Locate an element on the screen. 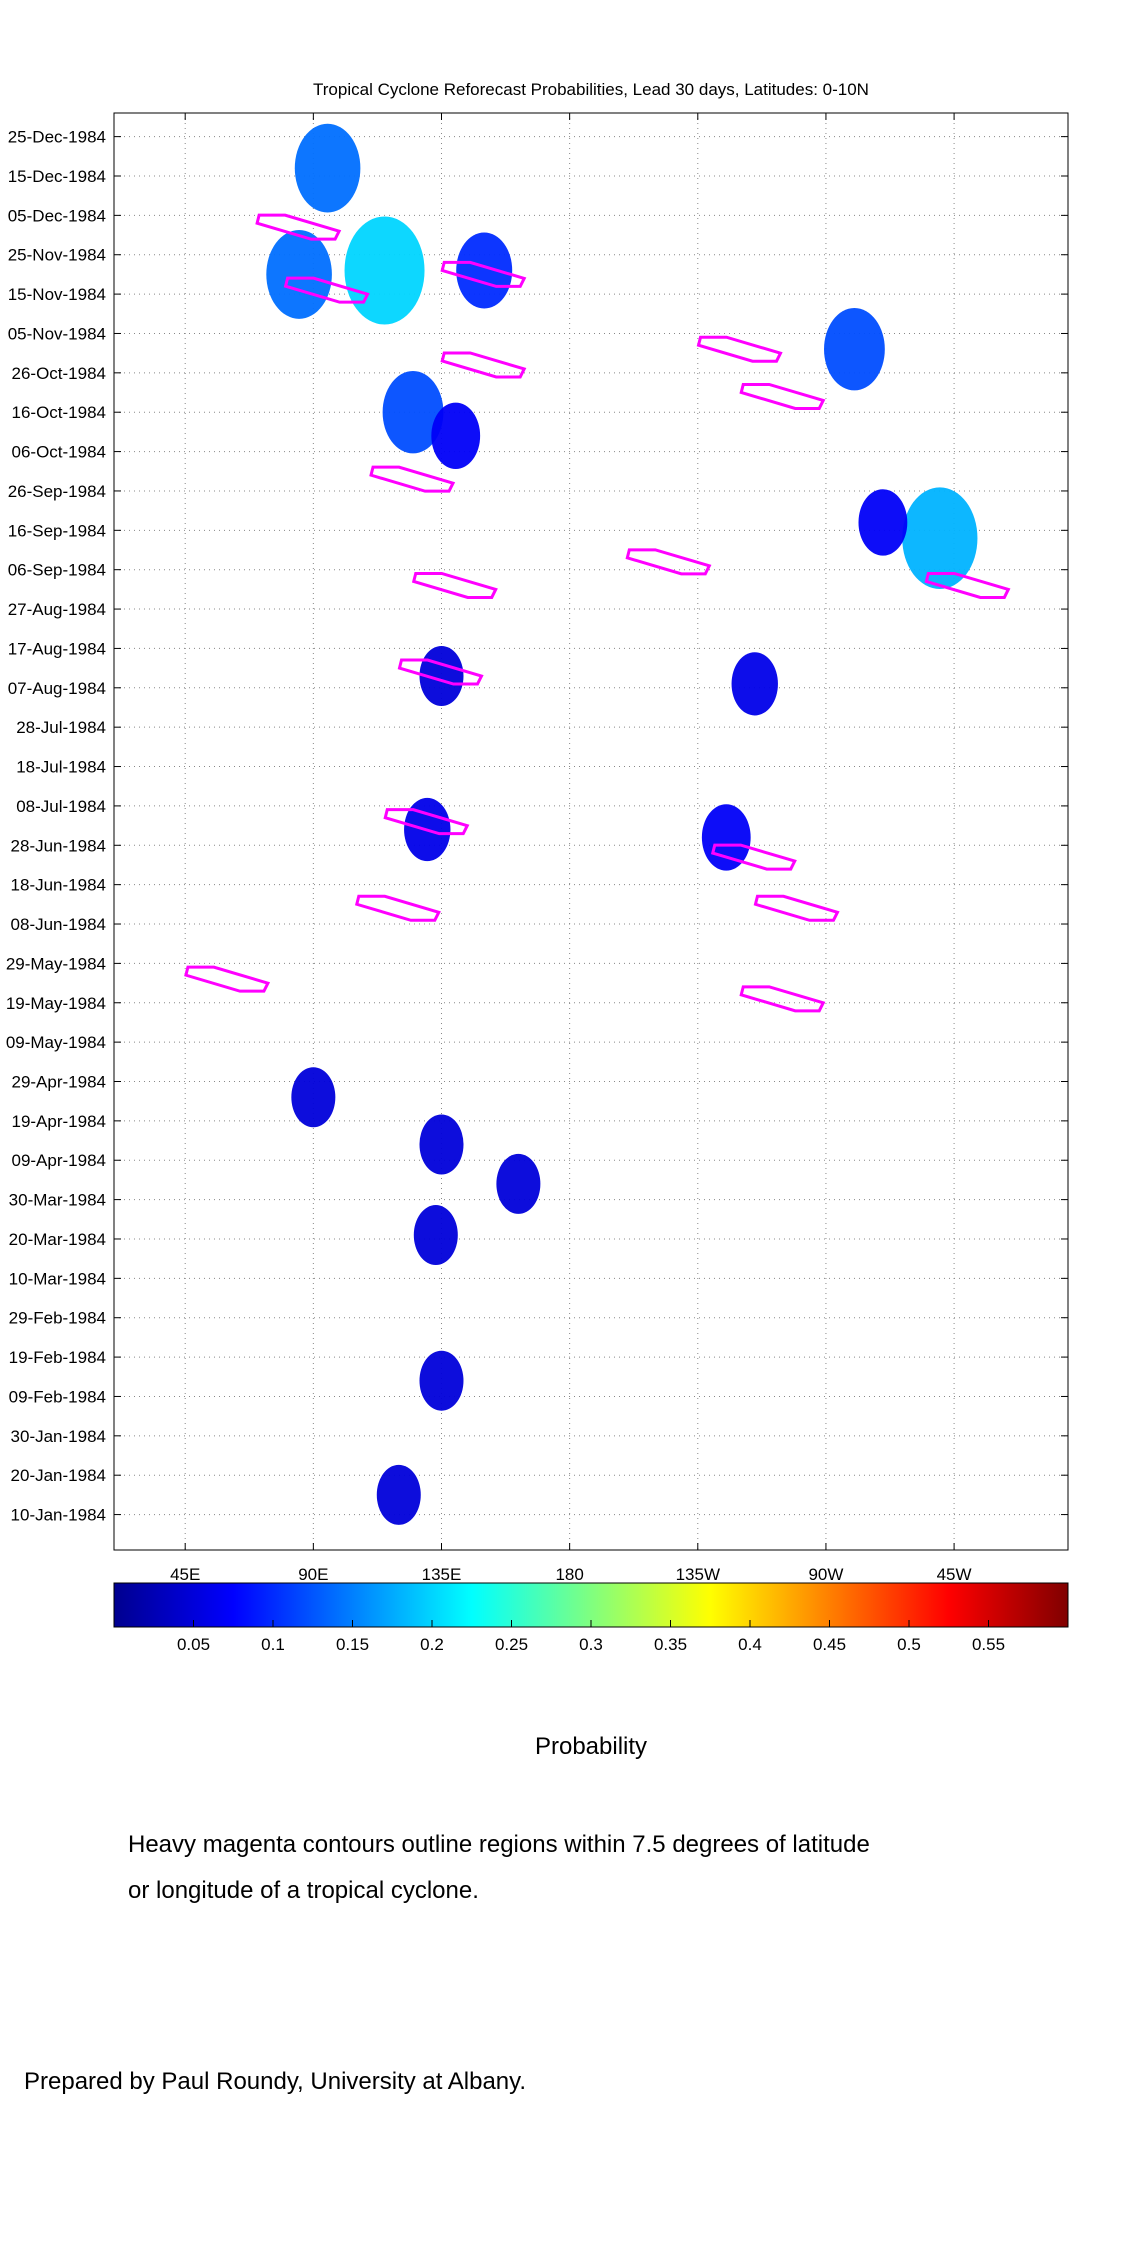 This screenshot has height=2250, width=1126. y-tick-label: 19-Feb-1984 is located at coordinates (57, 1357).